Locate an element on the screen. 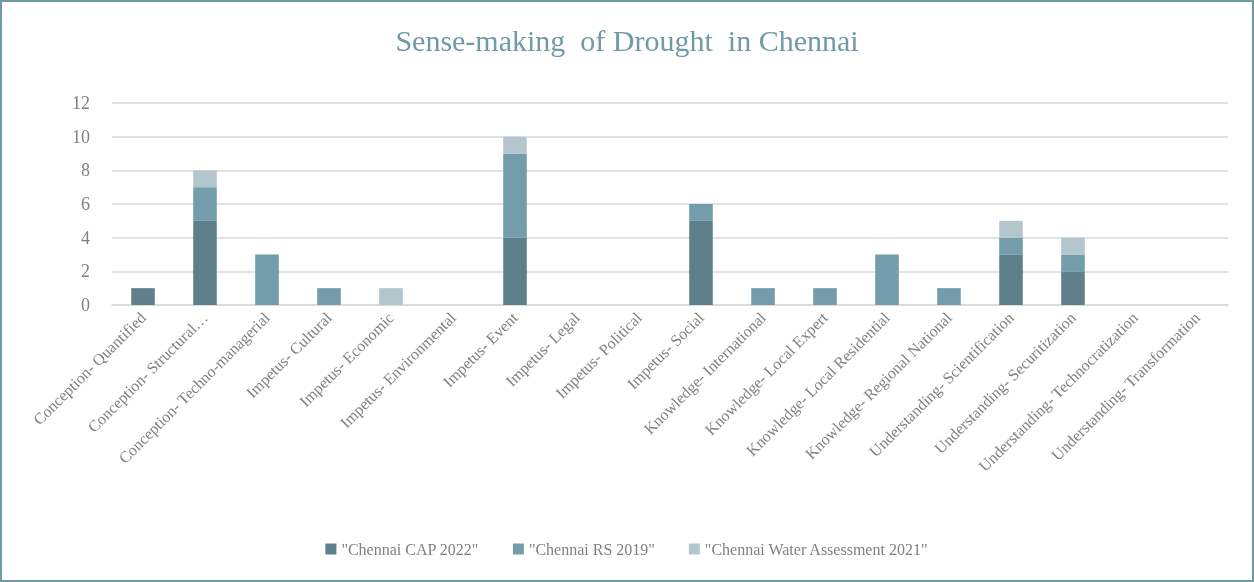  y-tick-label: 6 is located at coordinates (85, 204).